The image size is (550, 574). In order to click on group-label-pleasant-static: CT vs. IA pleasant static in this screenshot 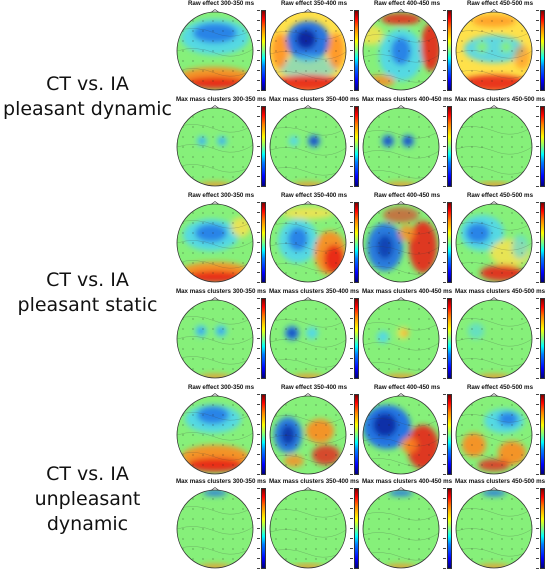, I will do `click(87, 292)`.